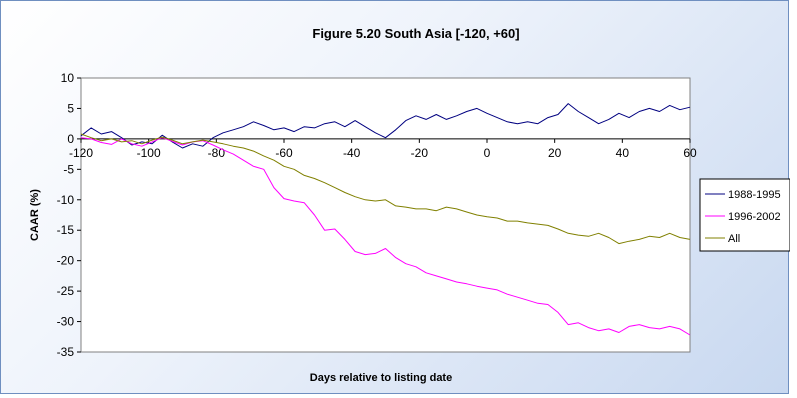 The height and width of the screenshot is (398, 797). Describe the element at coordinates (383, 149) in the screenshot. I see `x-axis: -120 -100 -80 -60 -40 -20 0 20 40 60` at that location.